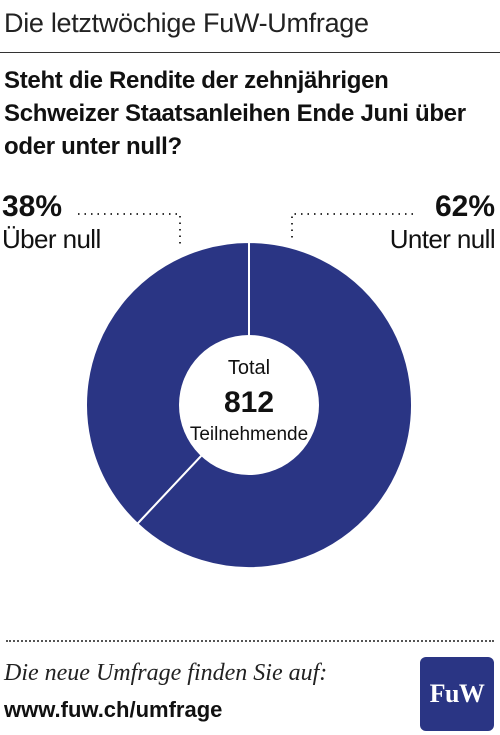 This screenshot has width=500, height=735. What do you see at coordinates (186, 23) in the screenshot?
I see `page-header: Die letztwöchige FuW-Umfrage` at bounding box center [186, 23].